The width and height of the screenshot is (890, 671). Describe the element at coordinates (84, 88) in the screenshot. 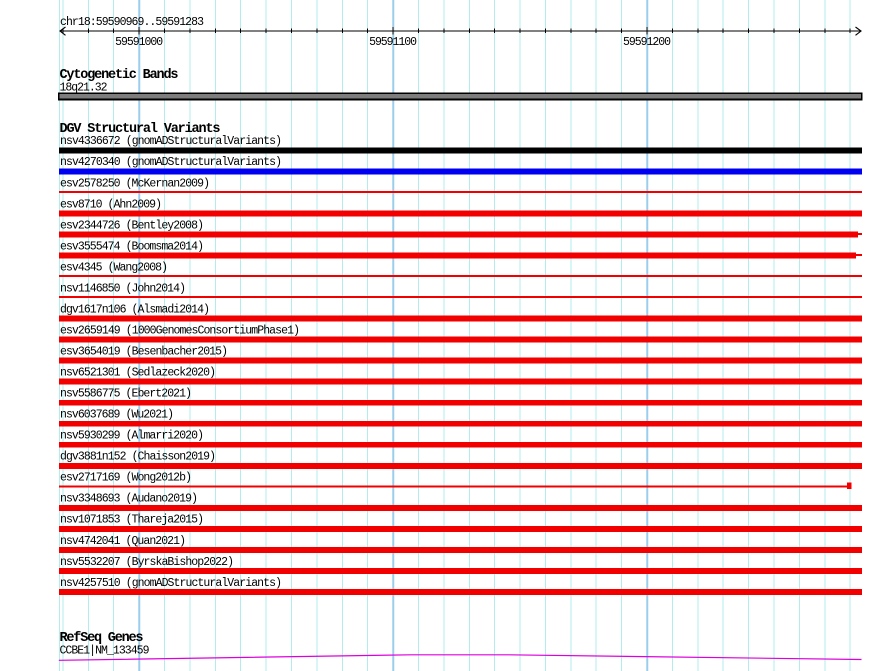

I see `svg-text: 18q21.32` at that location.